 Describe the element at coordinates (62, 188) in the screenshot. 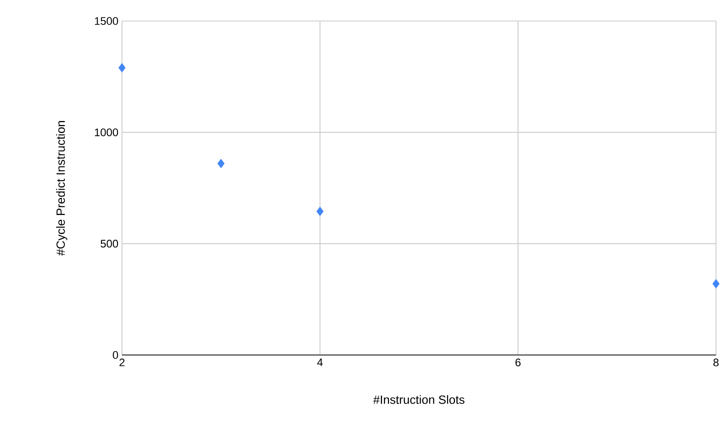

I see `y-axis-title: #Cycle Predict Instruction` at that location.